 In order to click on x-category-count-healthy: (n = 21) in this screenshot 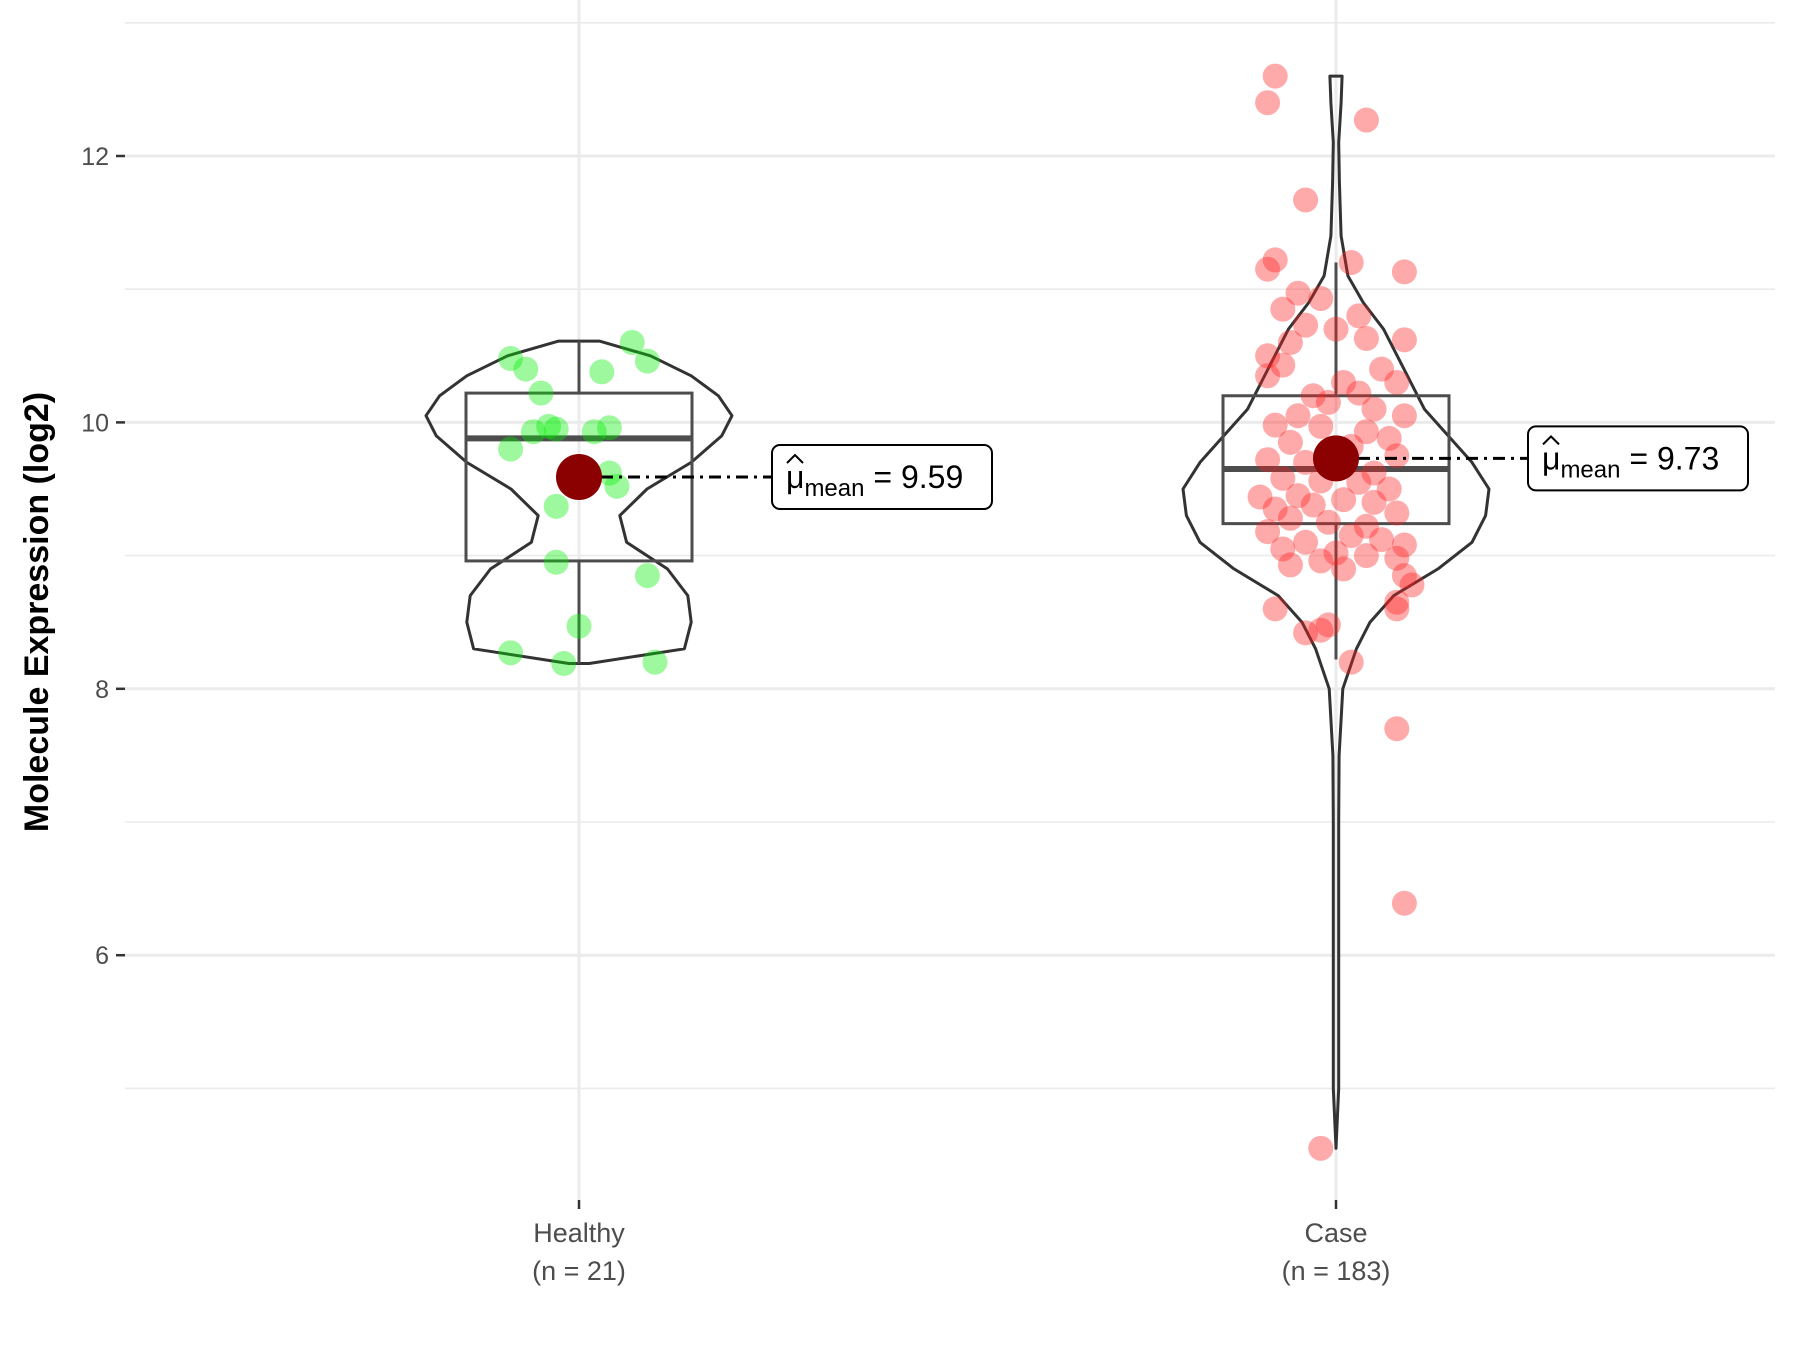, I will do `click(579, 1271)`.